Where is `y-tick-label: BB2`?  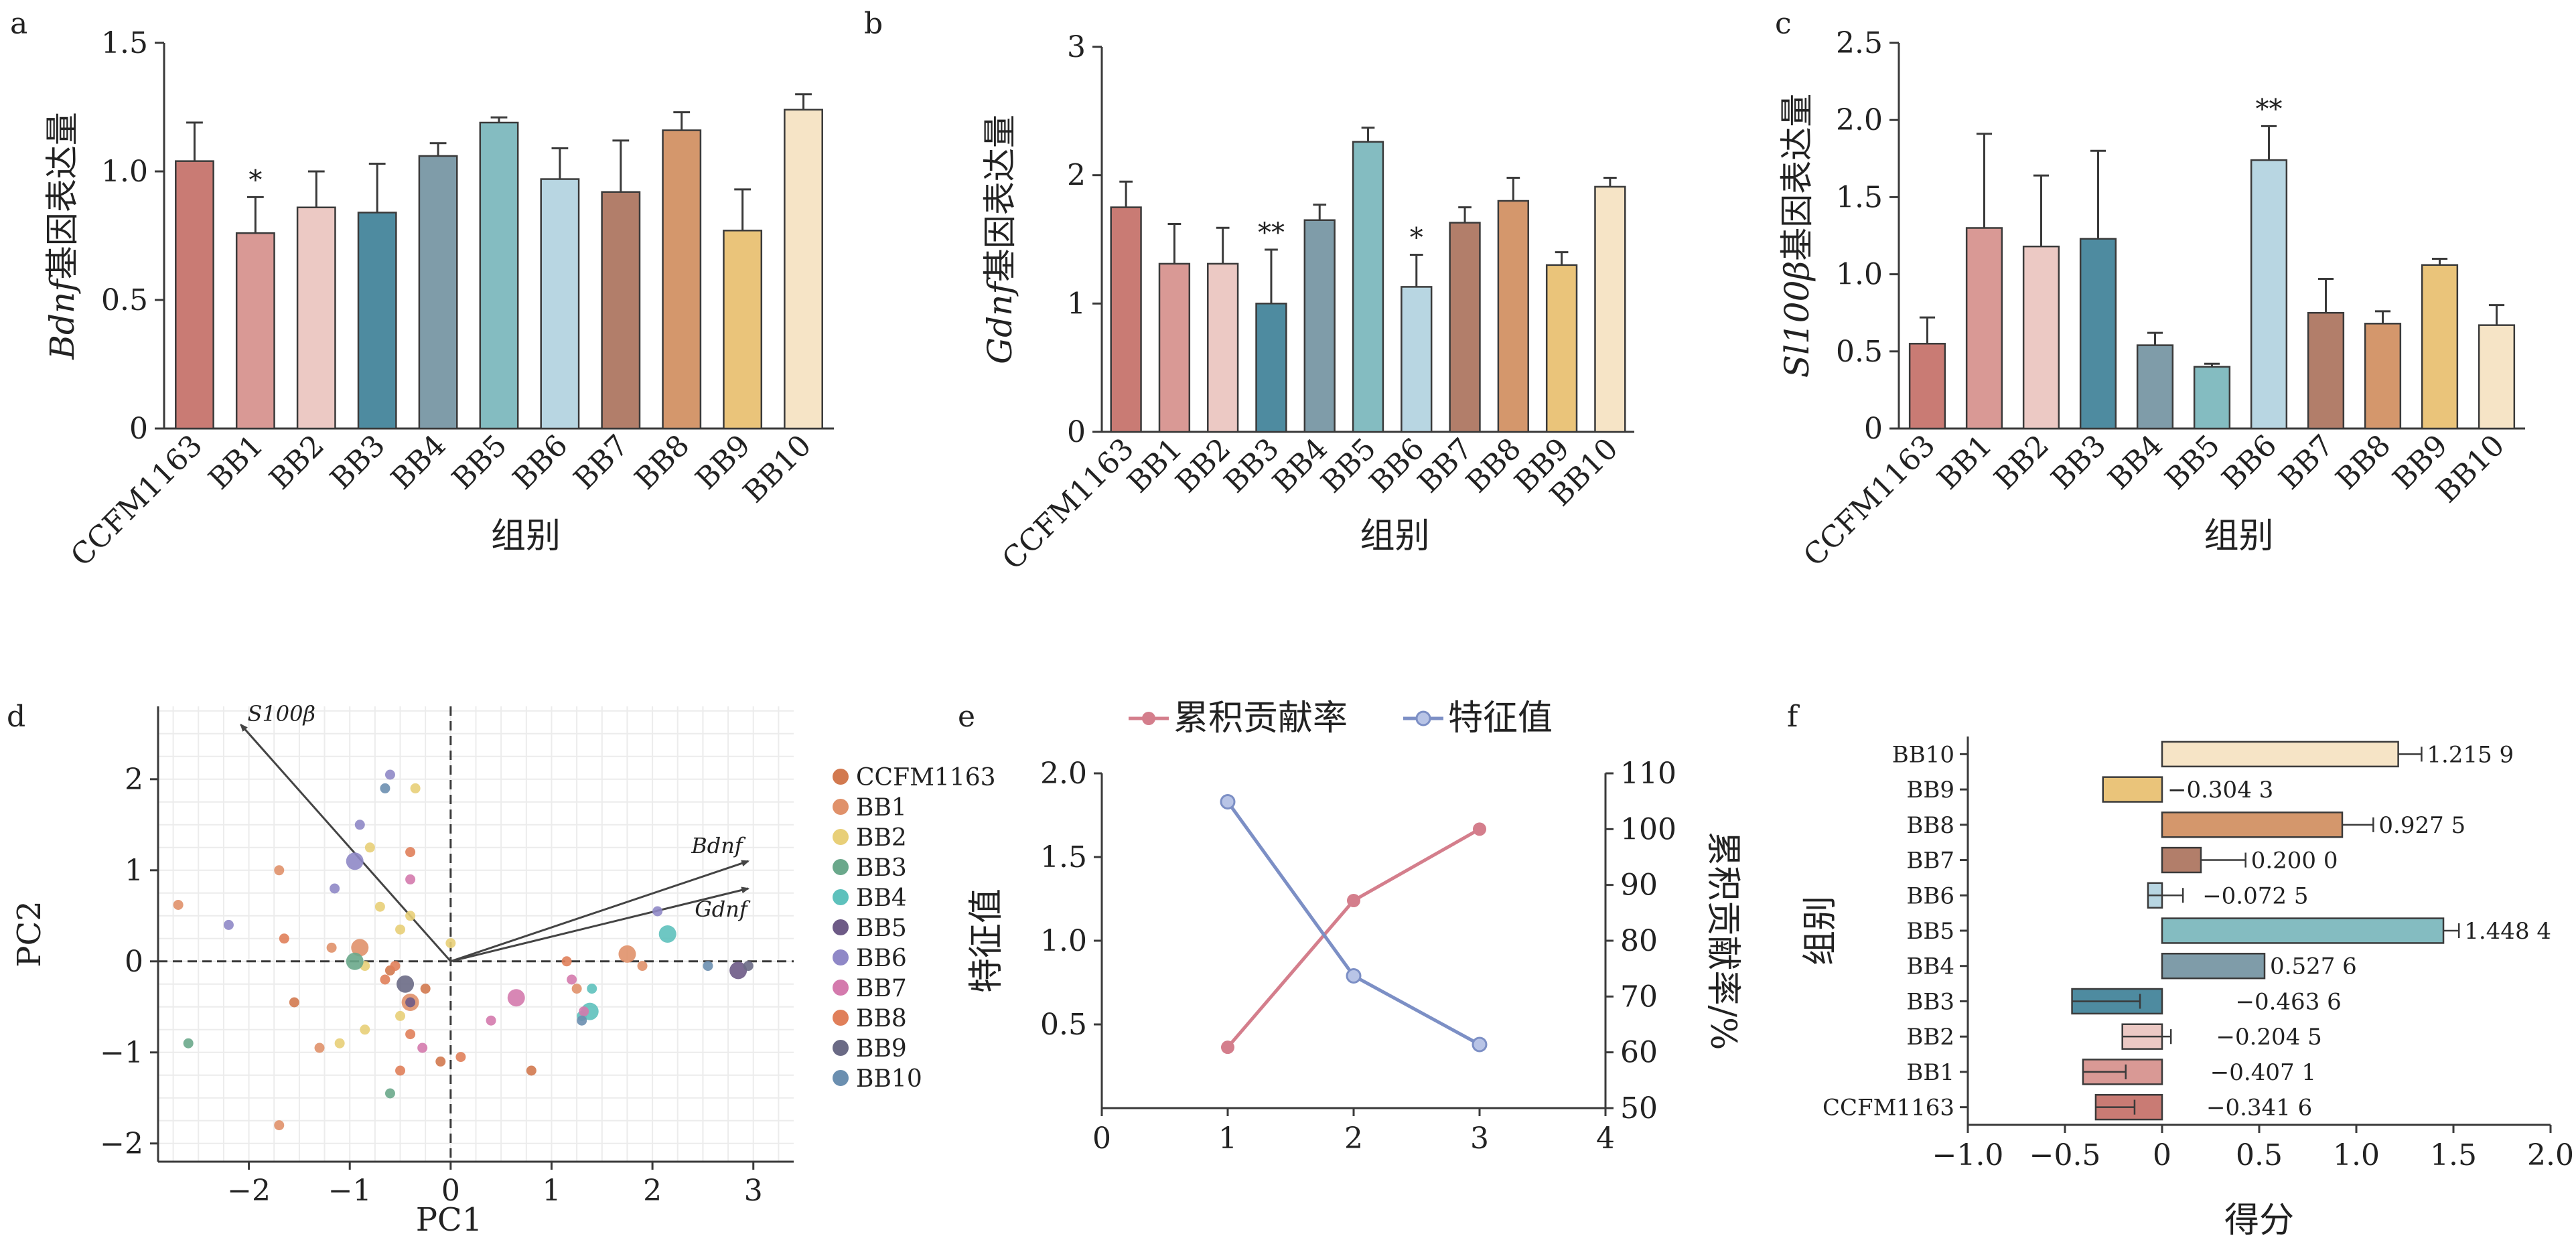
y-tick-label: BB2 is located at coordinates (1930, 1037).